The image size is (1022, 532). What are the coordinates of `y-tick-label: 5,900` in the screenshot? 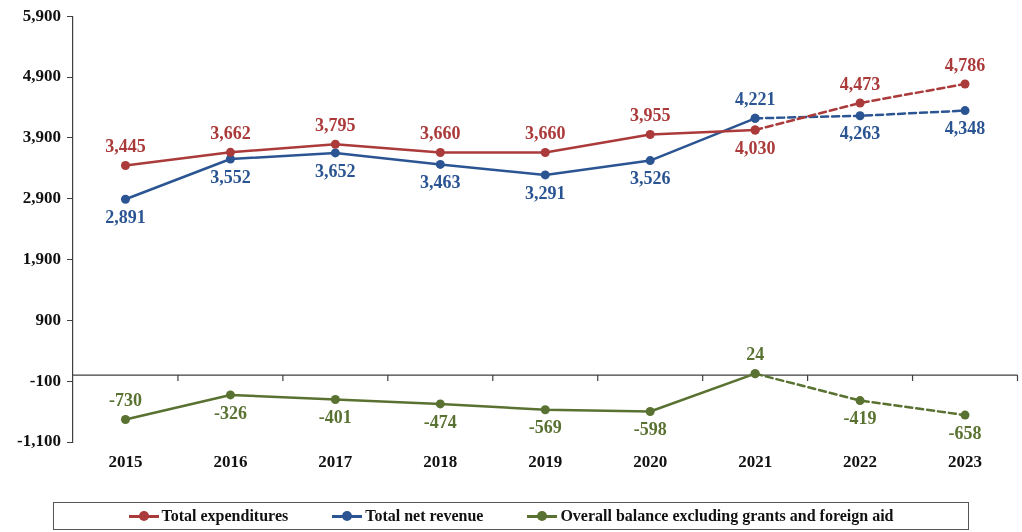 It's located at (41, 15).